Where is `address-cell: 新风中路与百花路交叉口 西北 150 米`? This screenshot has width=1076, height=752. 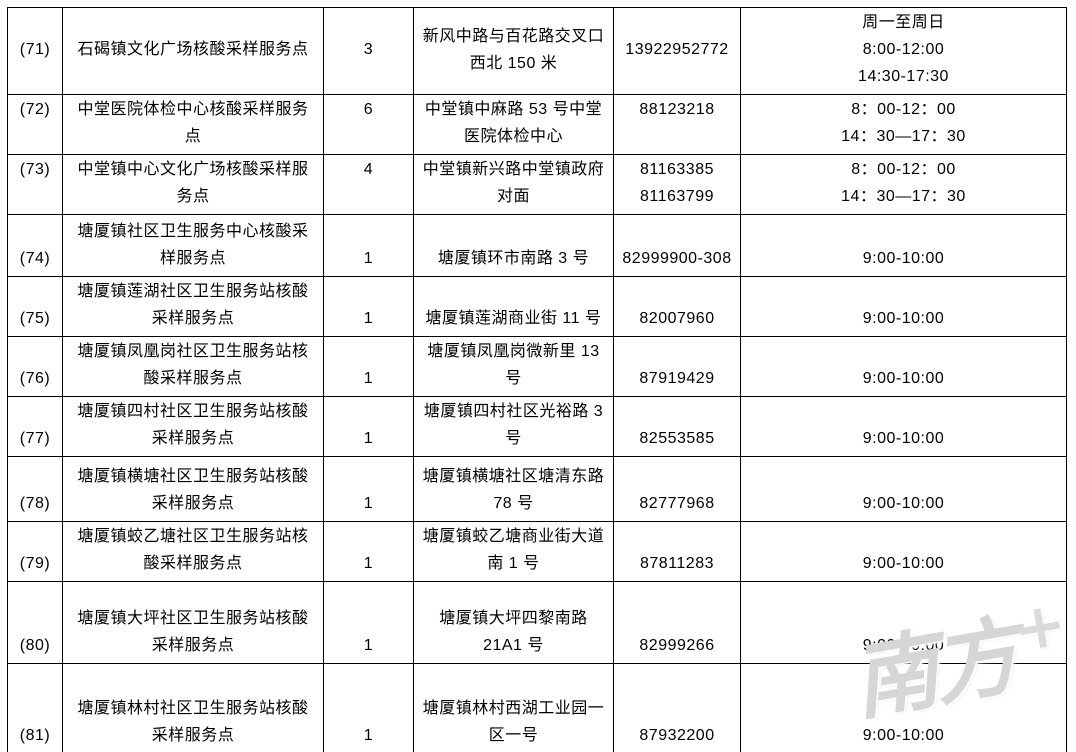 address-cell: 新风中路与百花路交叉口 西北 150 米 is located at coordinates (513, 51).